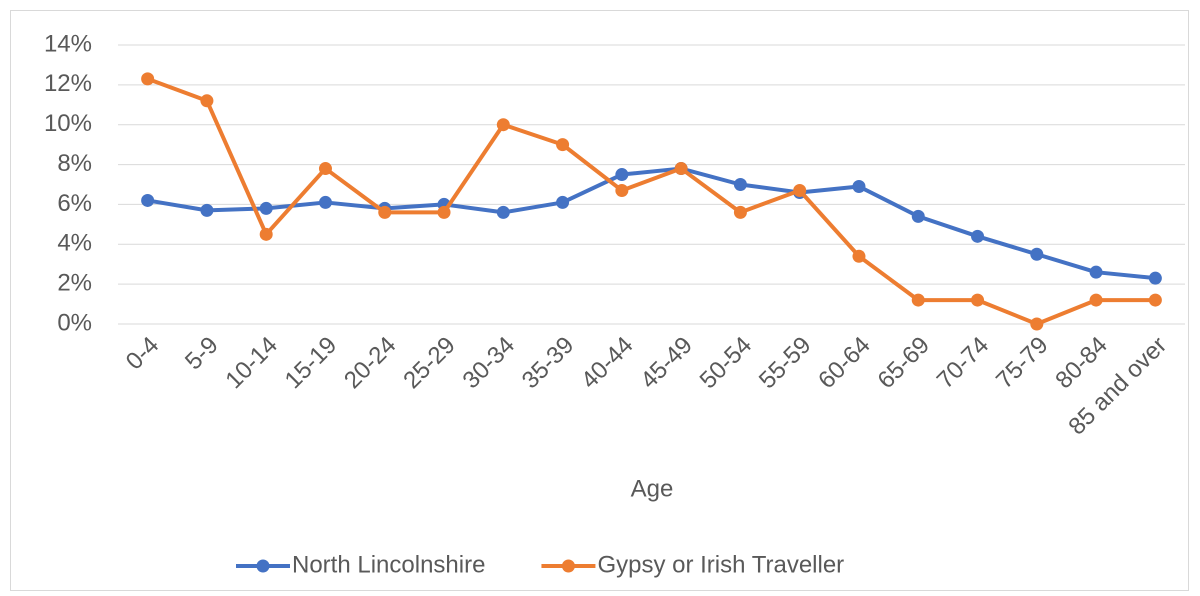  Describe the element at coordinates (652, 488) in the screenshot. I see `x-axis-title: Age` at that location.